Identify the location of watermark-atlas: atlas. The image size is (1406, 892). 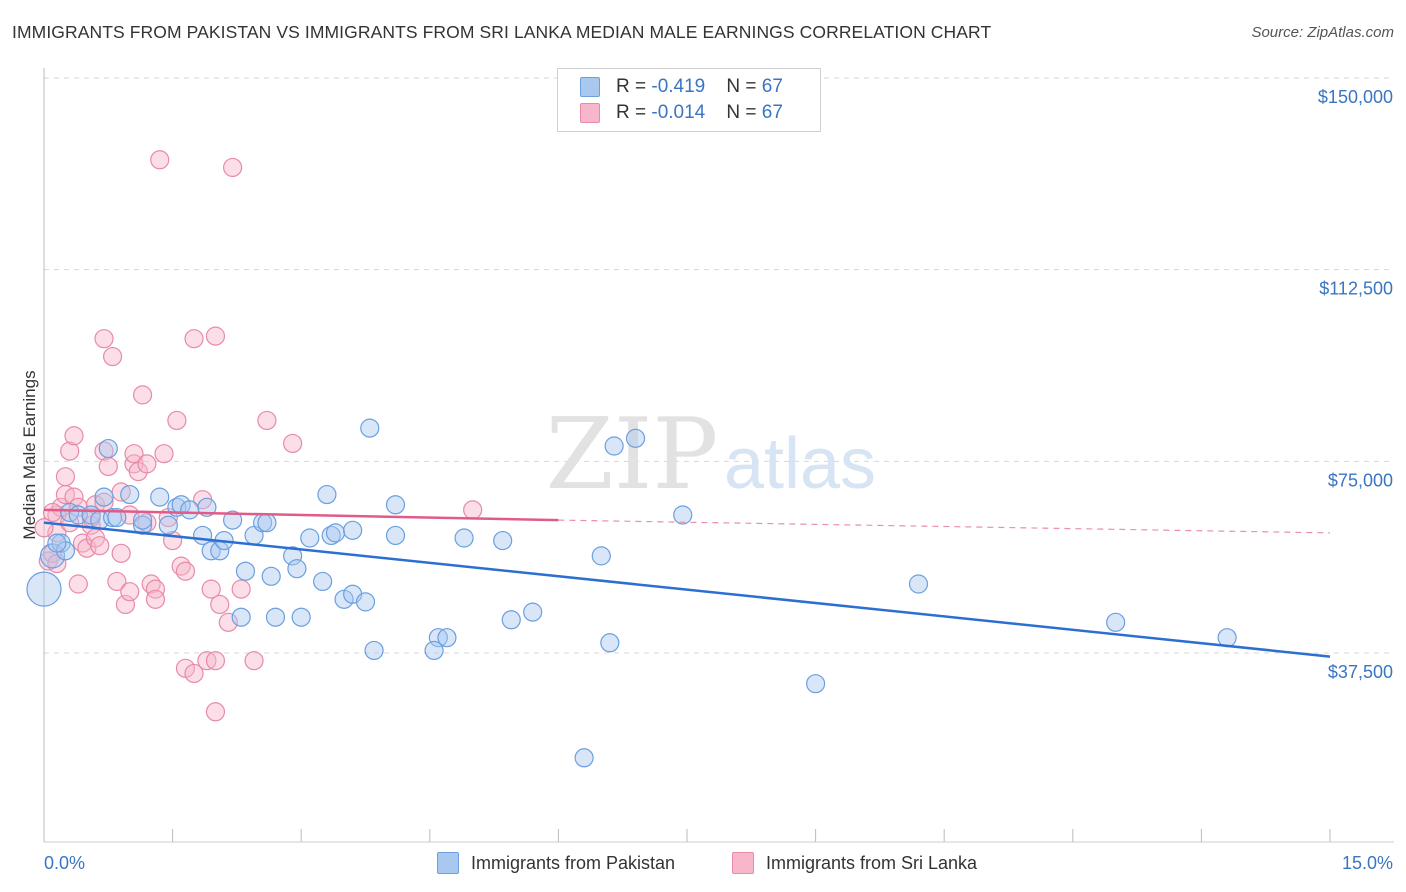
(800, 464).